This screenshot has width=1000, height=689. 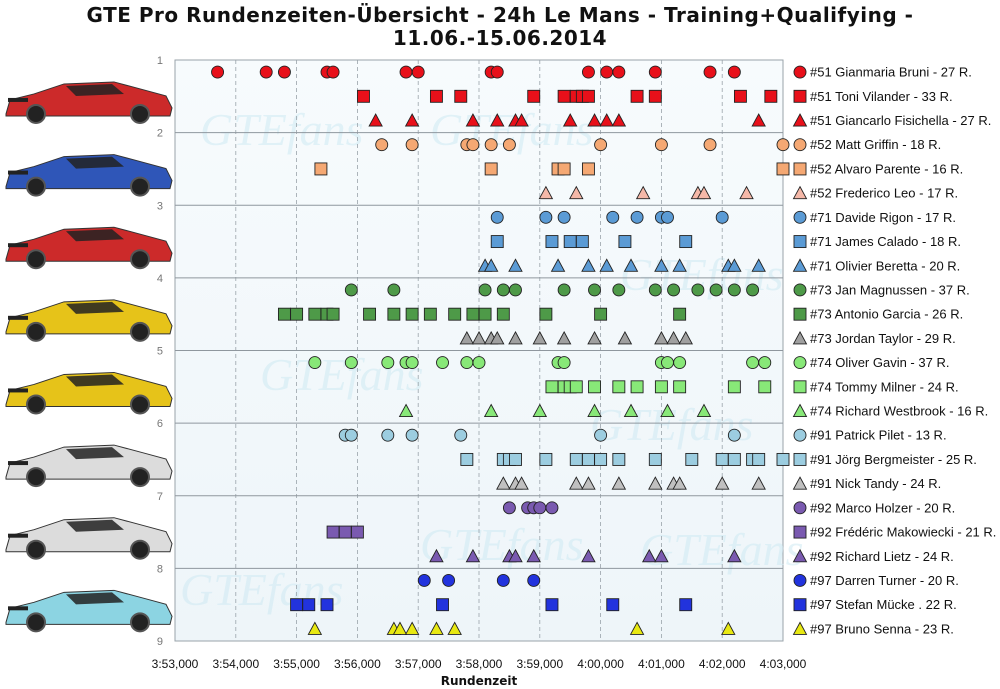 I want to click on legend-item: #97 Darren Turner - 20 R., so click(x=876, y=580).